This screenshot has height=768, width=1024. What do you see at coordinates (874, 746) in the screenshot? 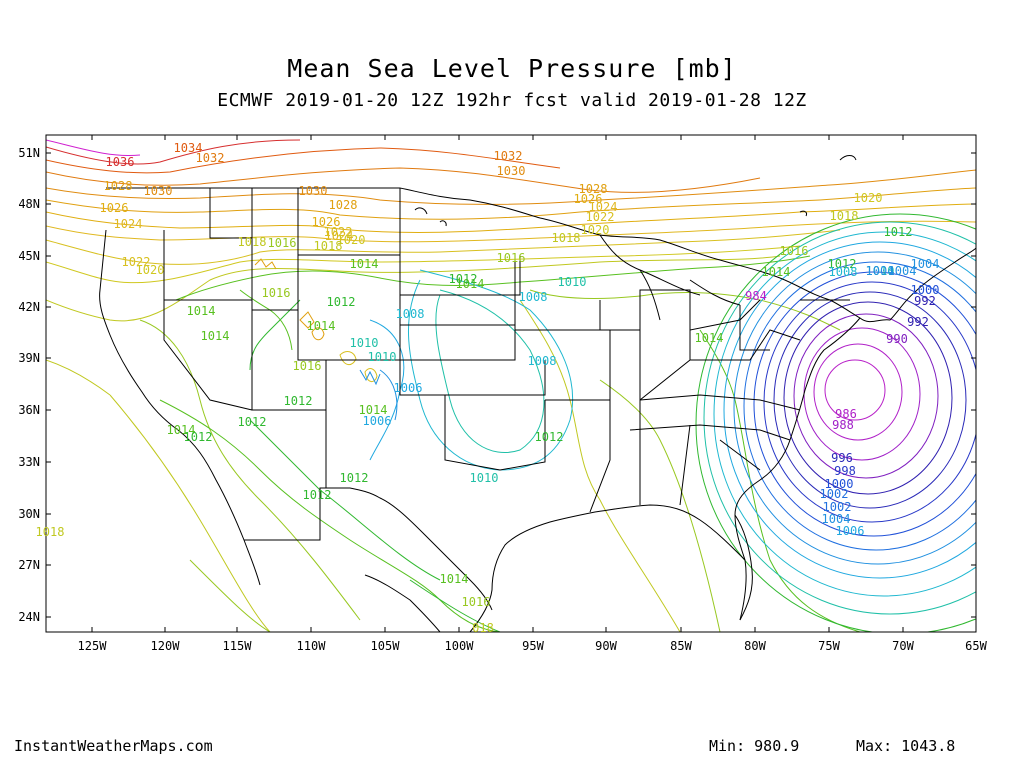
I see `max-label: Max:` at bounding box center [874, 746].